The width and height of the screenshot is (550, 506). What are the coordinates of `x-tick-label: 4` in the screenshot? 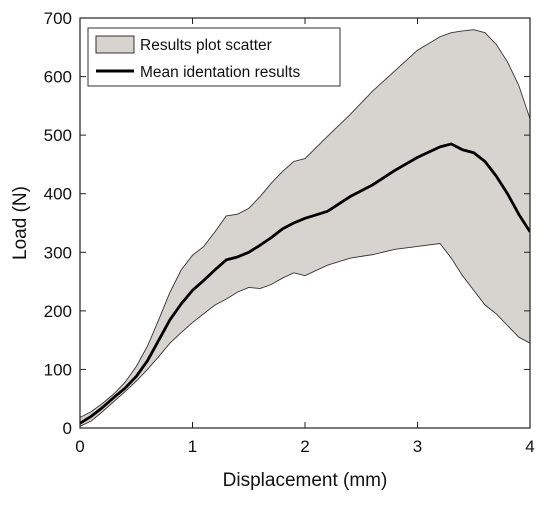 It's located at (529, 446).